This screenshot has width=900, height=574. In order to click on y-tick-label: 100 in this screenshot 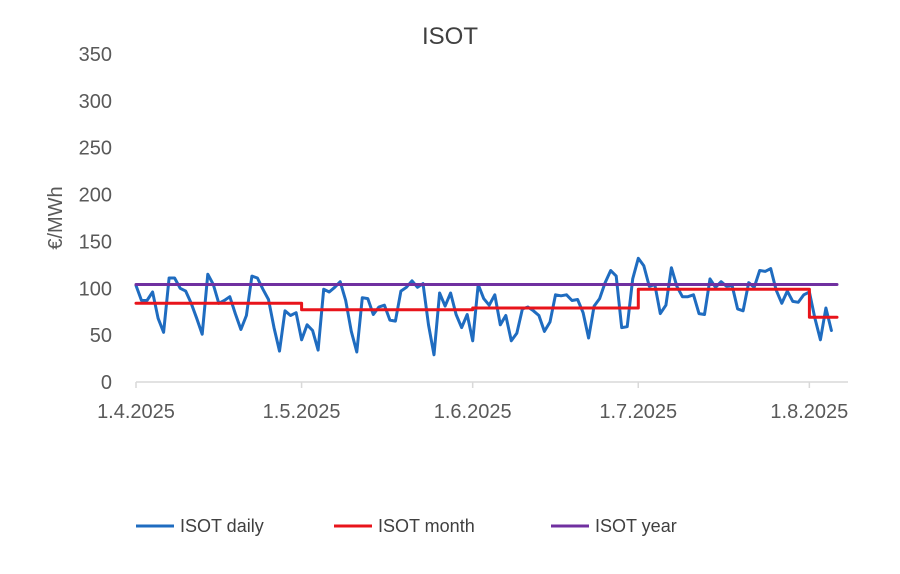, I will do `click(95, 289)`.